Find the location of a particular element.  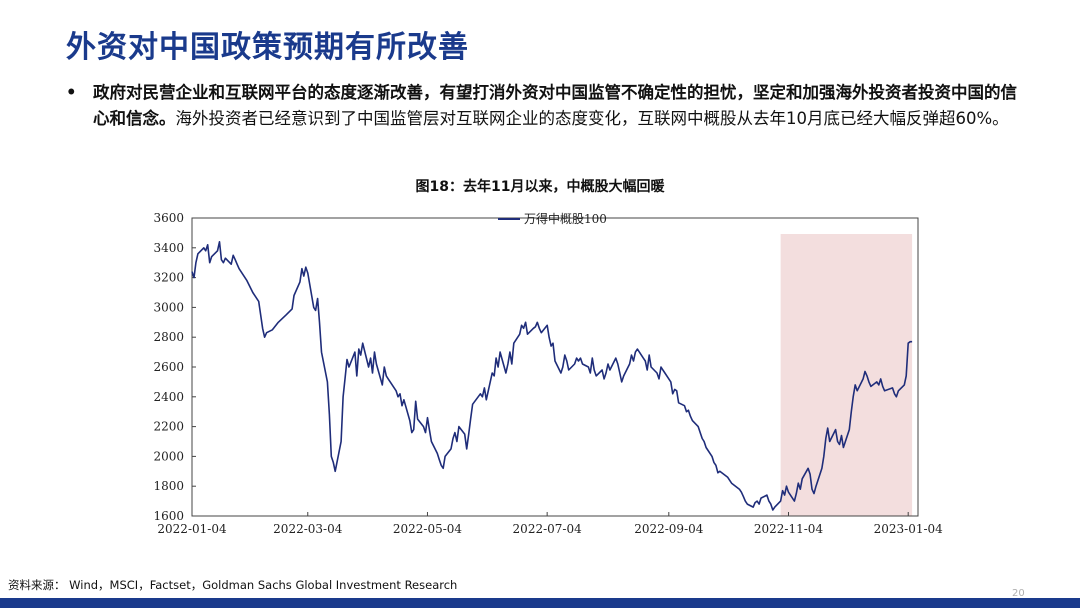

page-number: 20 is located at coordinates (1018, 593).